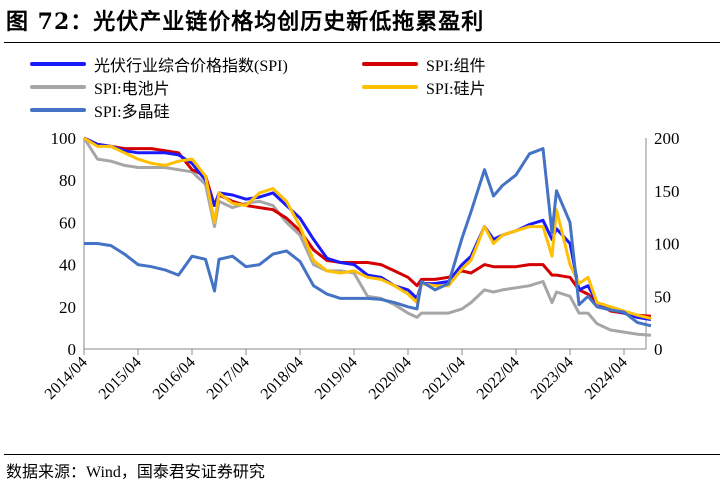 The height and width of the screenshot is (494, 724). I want to click on legend-item: 光伏行业综合价格指数(SPI), so click(159, 64).